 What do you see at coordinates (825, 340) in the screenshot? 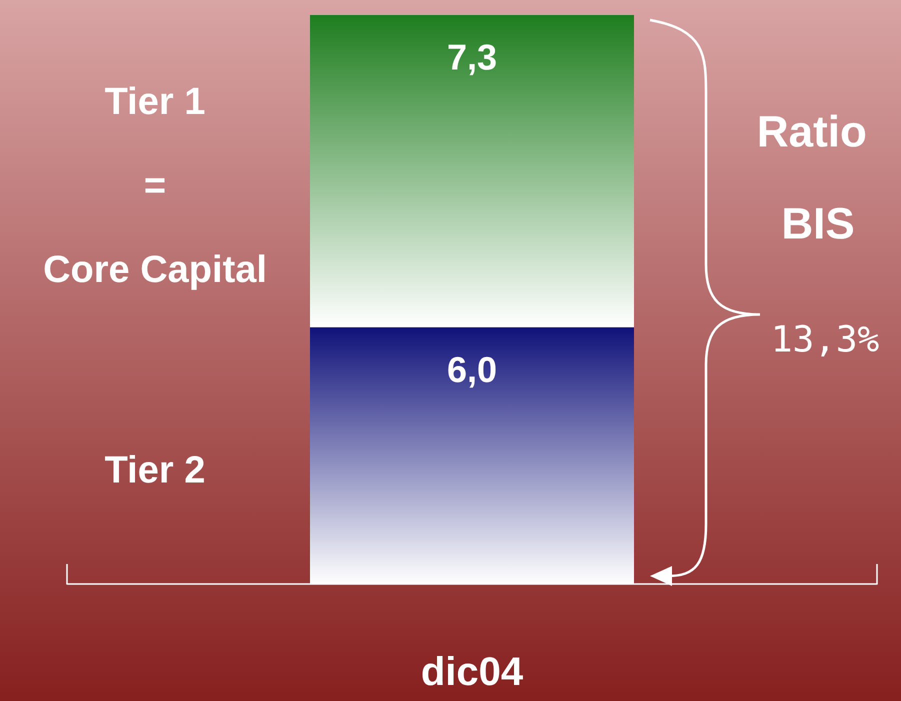
I see `text: 13,3%` at bounding box center [825, 340].